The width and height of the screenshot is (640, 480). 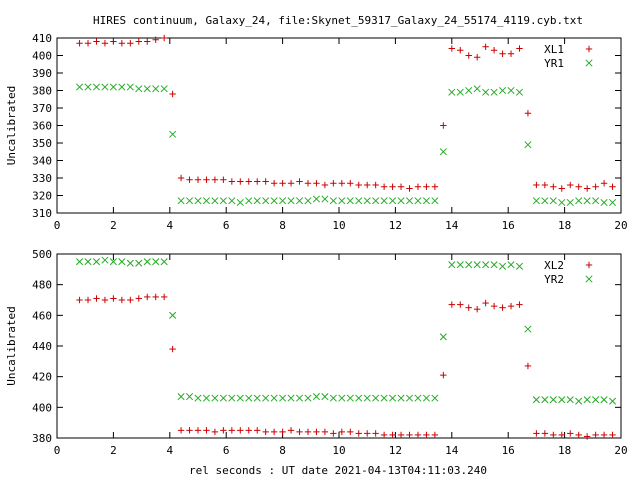 What do you see at coordinates (42, 108) in the screenshot?
I see `y-tick-label: 370` at bounding box center [42, 108].